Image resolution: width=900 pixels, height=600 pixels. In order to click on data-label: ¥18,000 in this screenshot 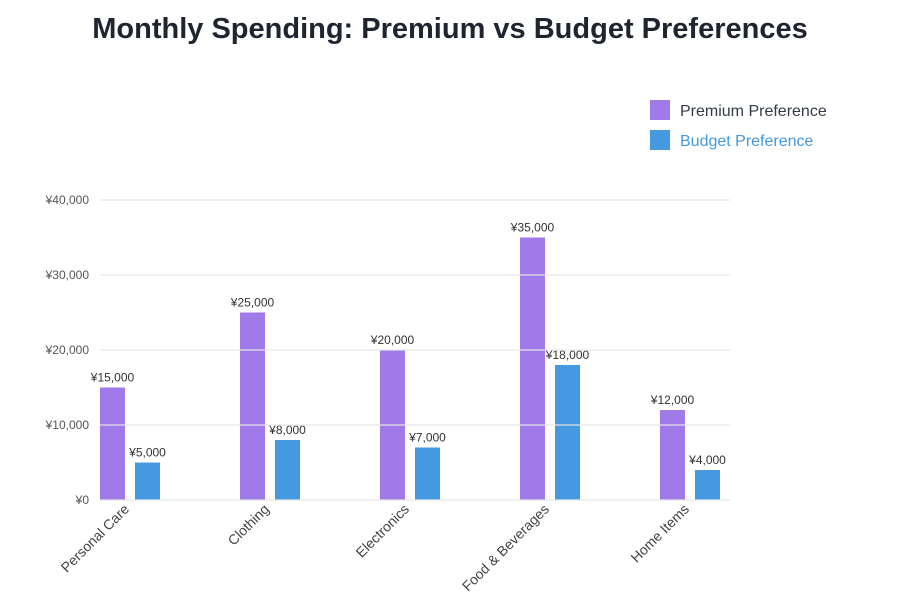, I will do `click(567, 355)`.